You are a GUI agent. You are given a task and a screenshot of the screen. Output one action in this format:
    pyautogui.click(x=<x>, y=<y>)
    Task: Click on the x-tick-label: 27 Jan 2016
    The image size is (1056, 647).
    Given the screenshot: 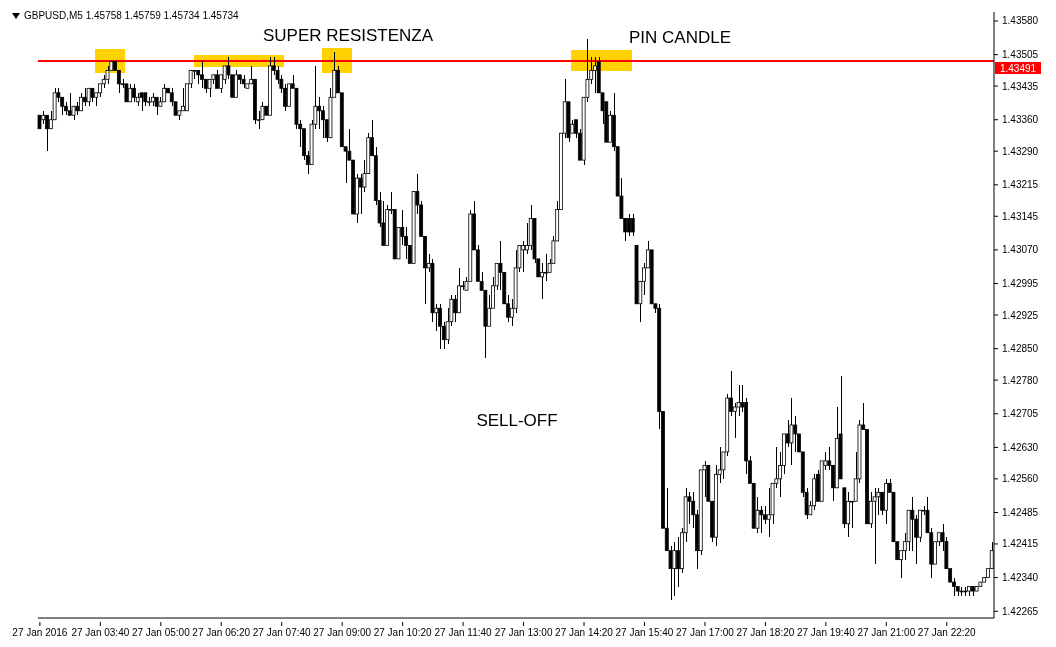 What is the action you would take?
    pyautogui.click(x=40, y=632)
    